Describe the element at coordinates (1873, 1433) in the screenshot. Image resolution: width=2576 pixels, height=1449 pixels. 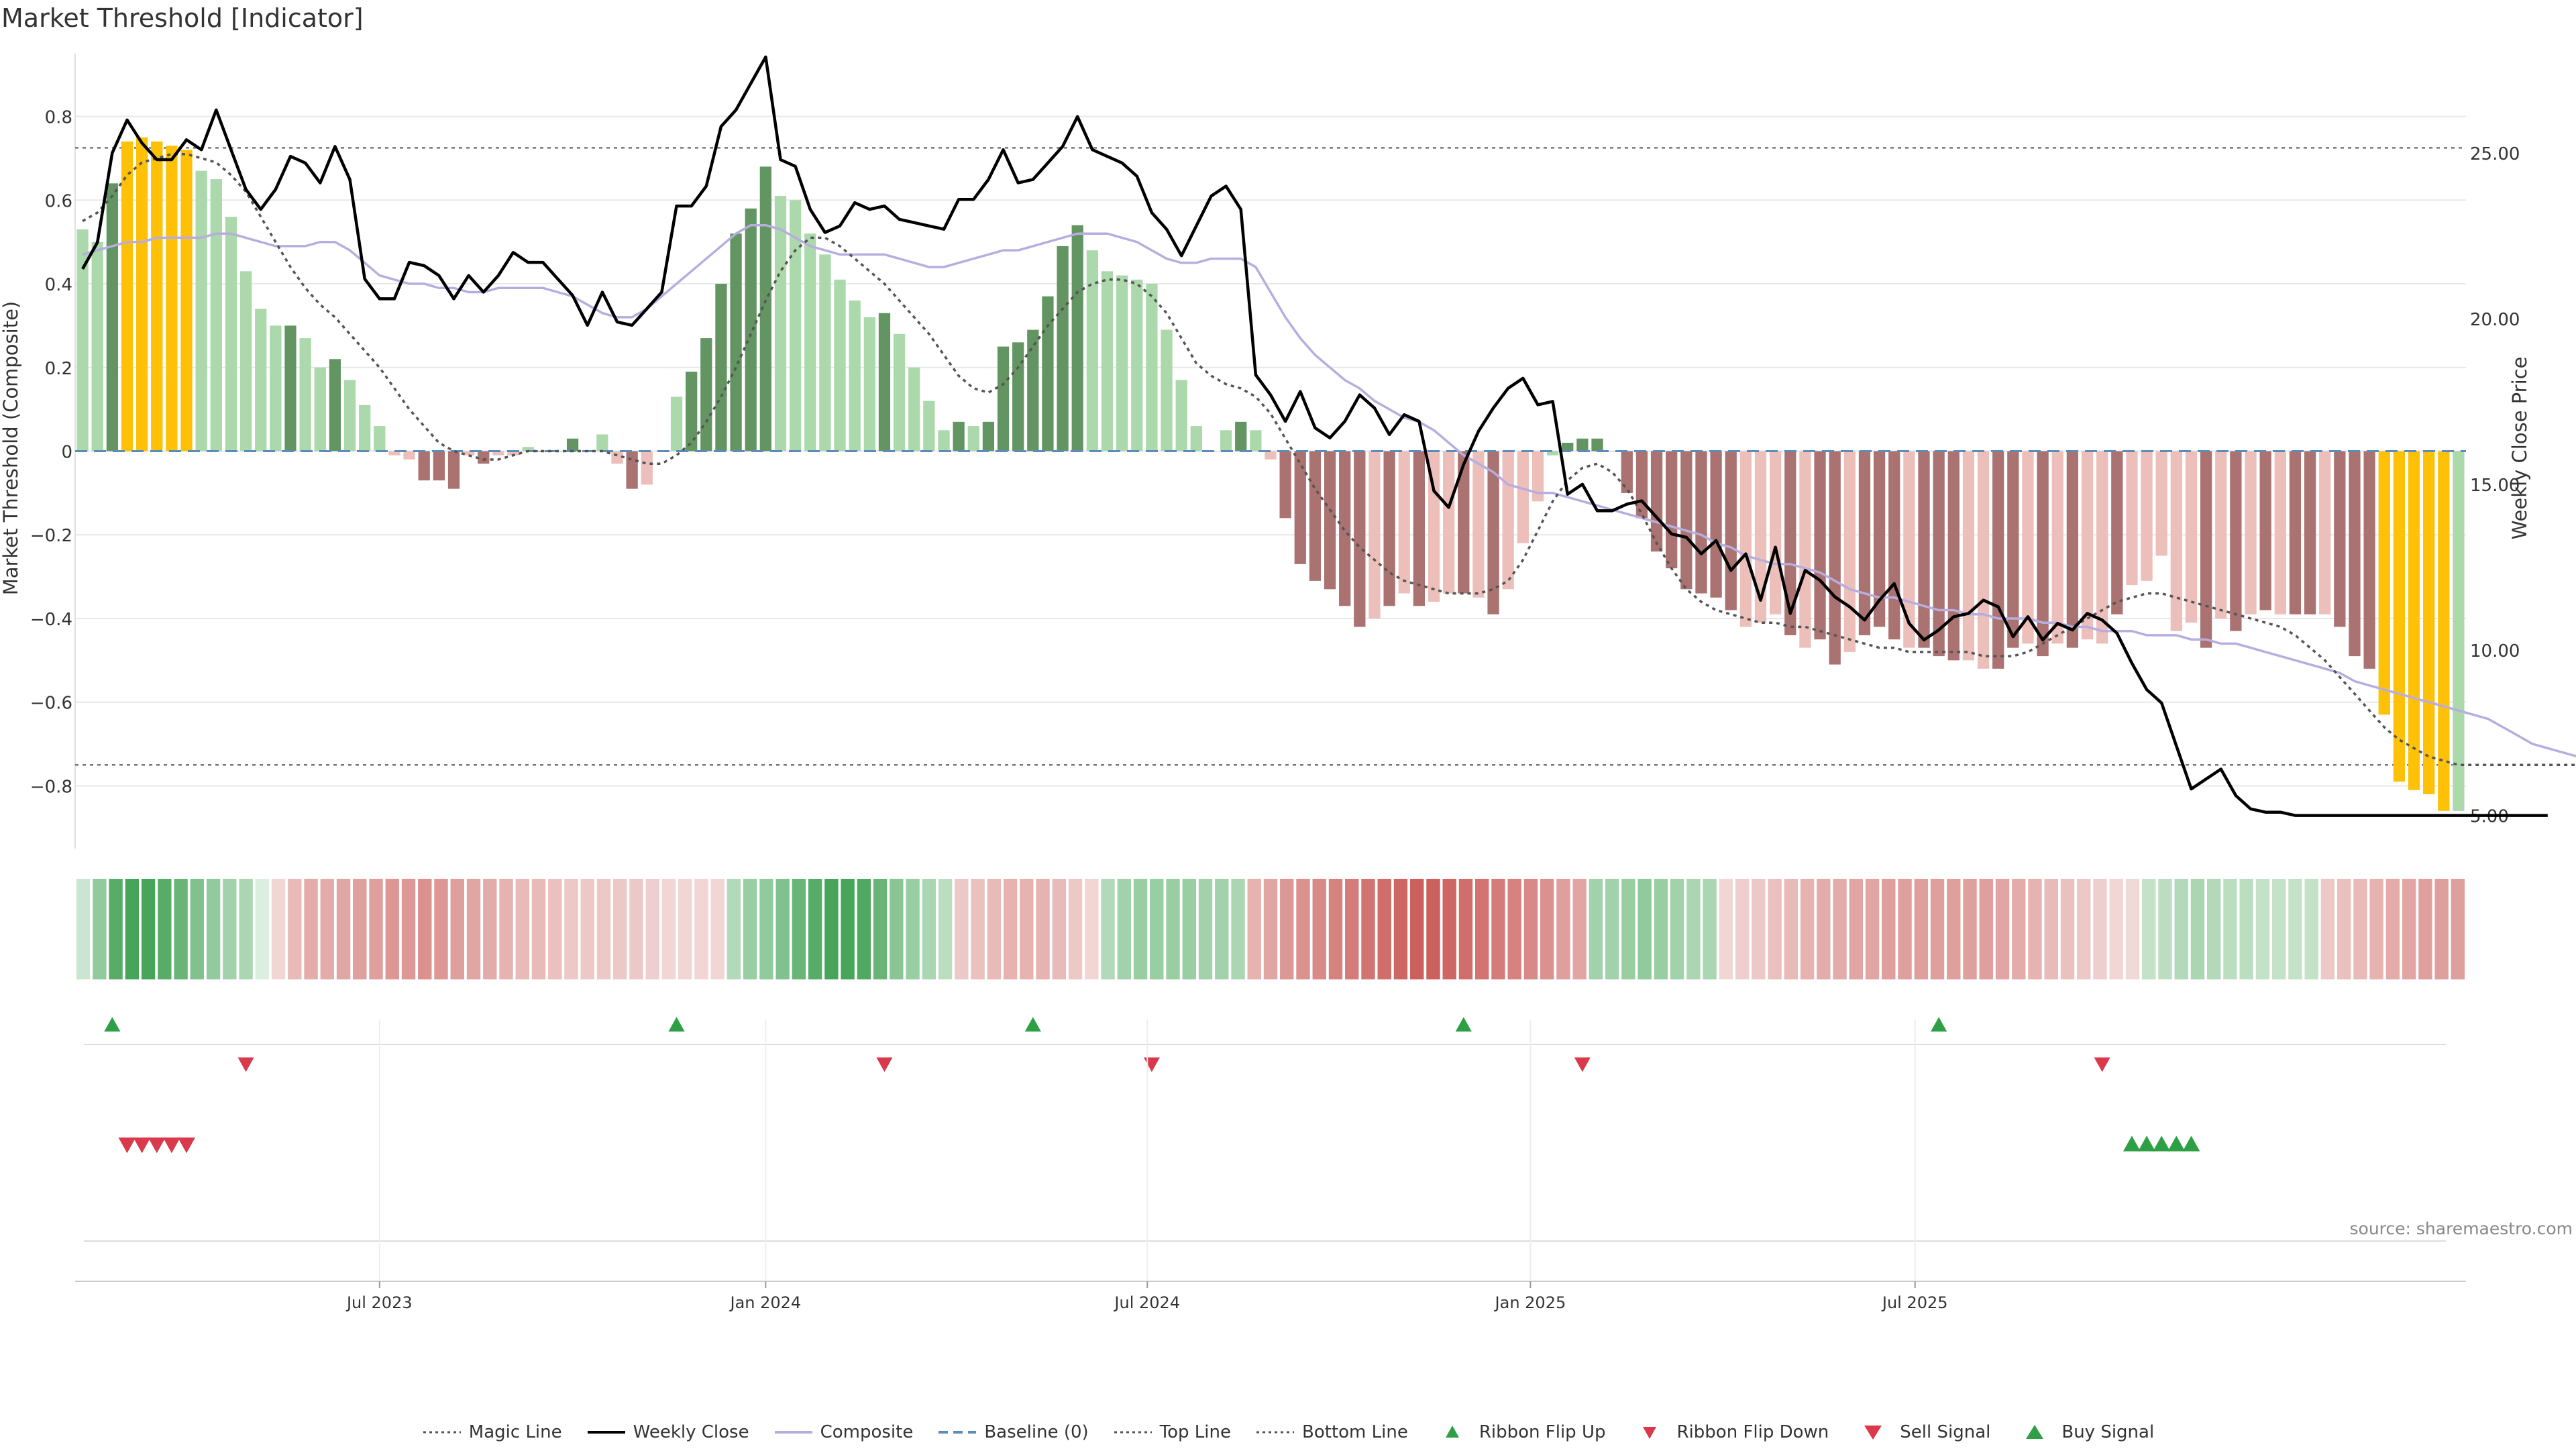
I see `sell-triangle-icon` at that location.